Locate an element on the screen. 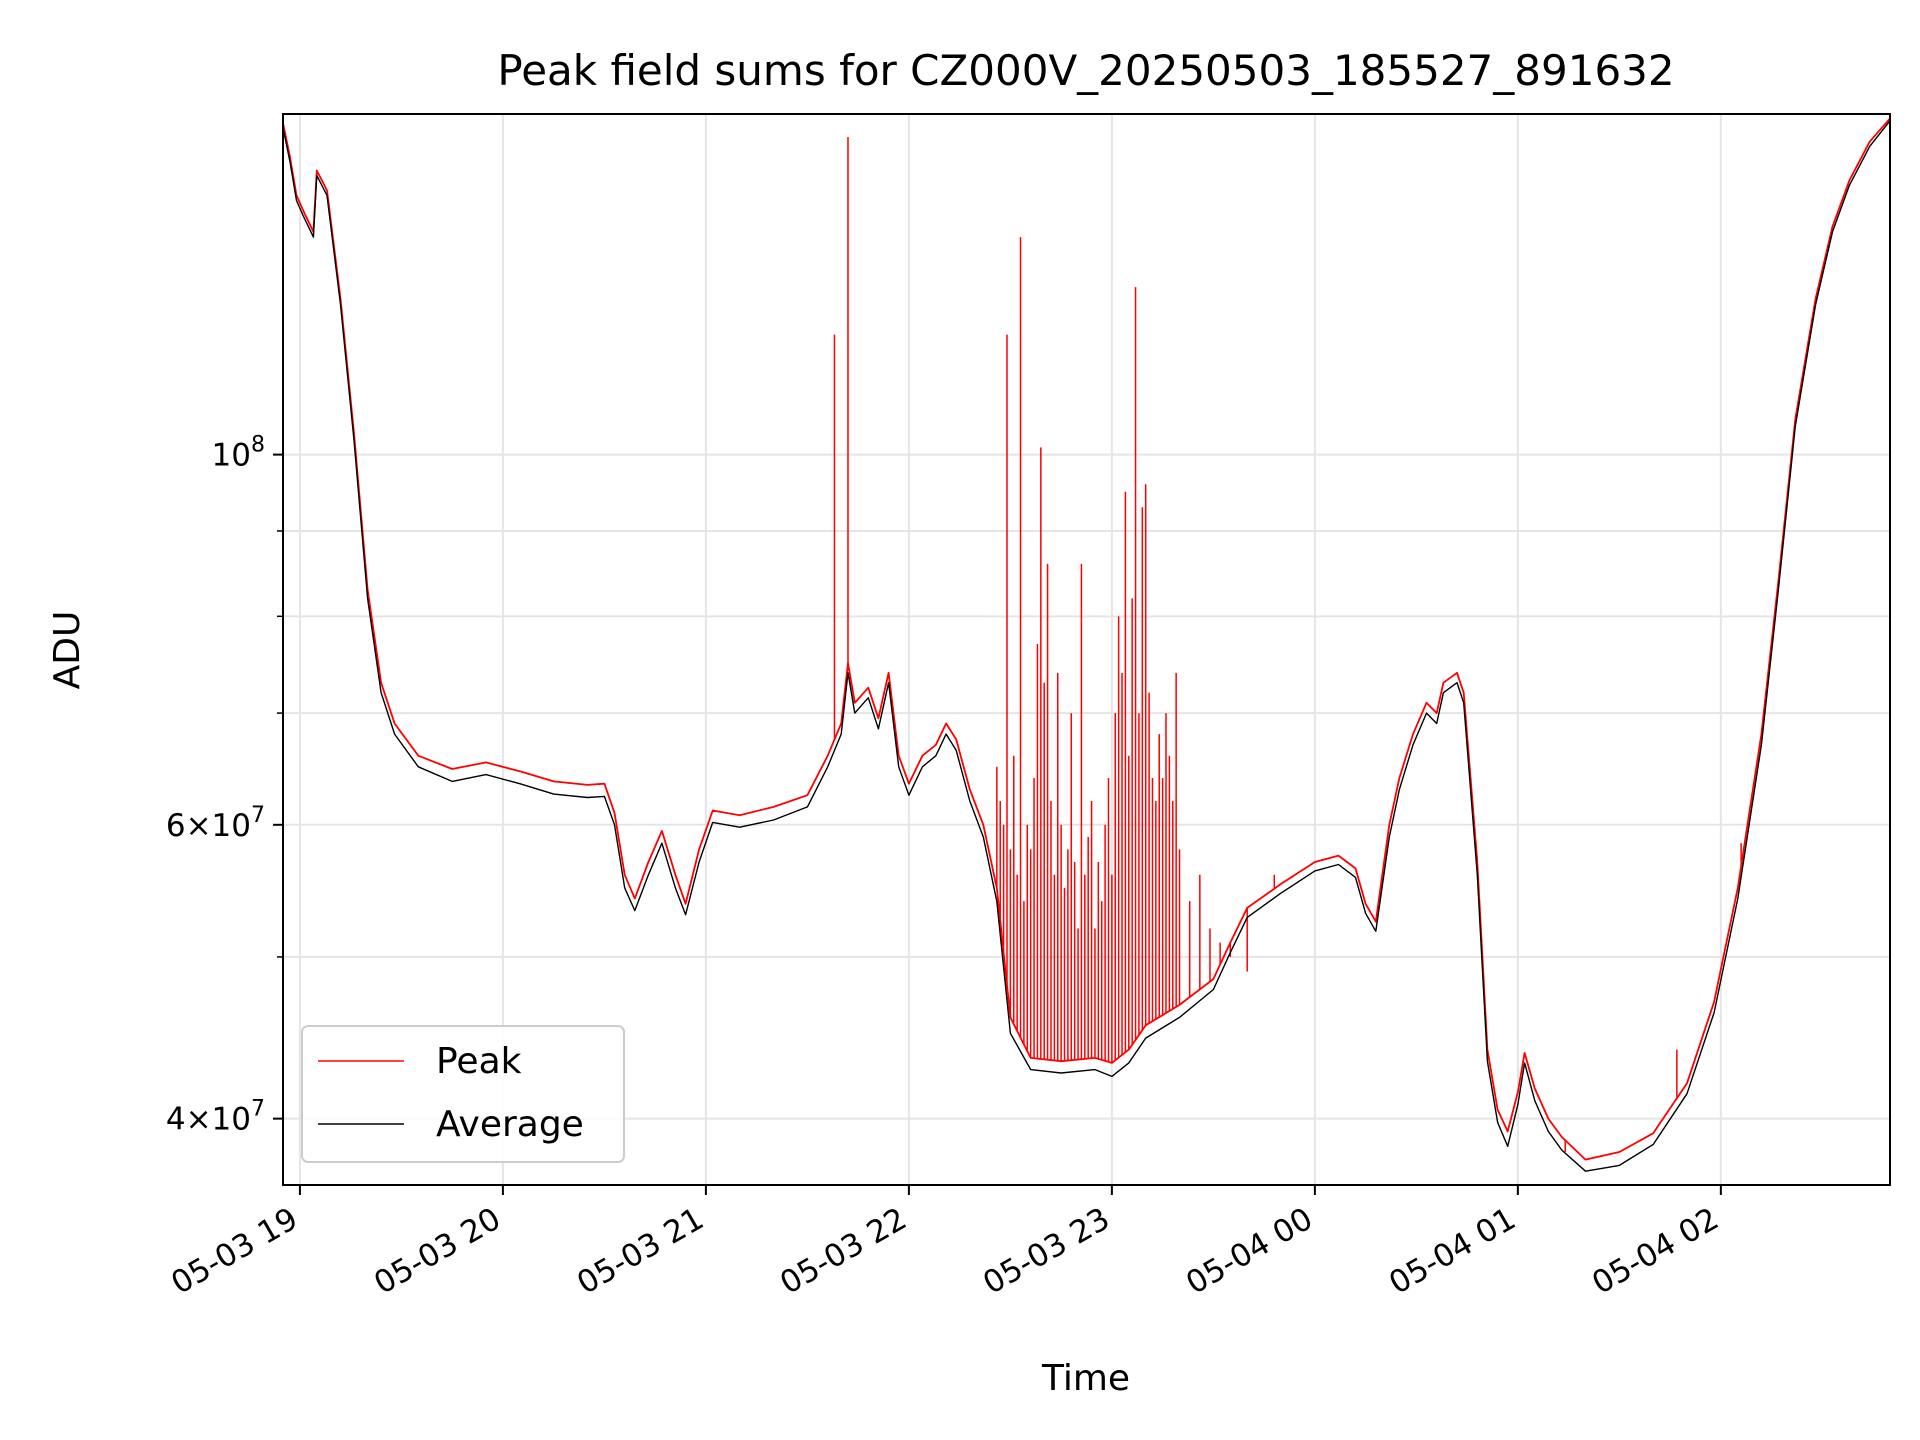 This screenshot has height=1440, width=1920. legend-box is located at coordinates (463, 1094).